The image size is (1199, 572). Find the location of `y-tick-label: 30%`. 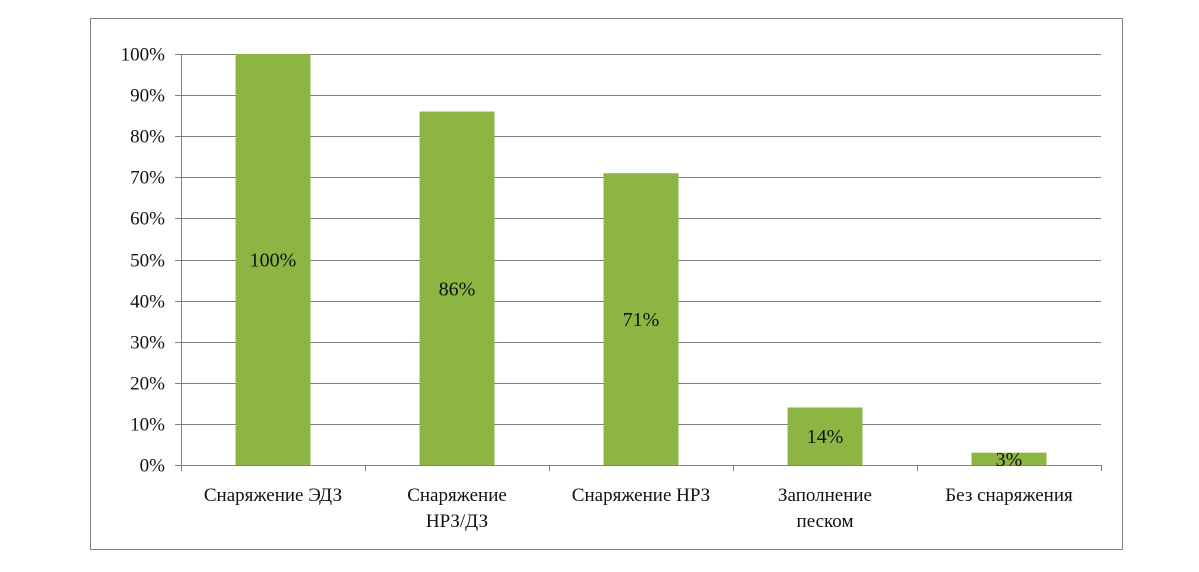

y-tick-label: 30% is located at coordinates (147, 343).